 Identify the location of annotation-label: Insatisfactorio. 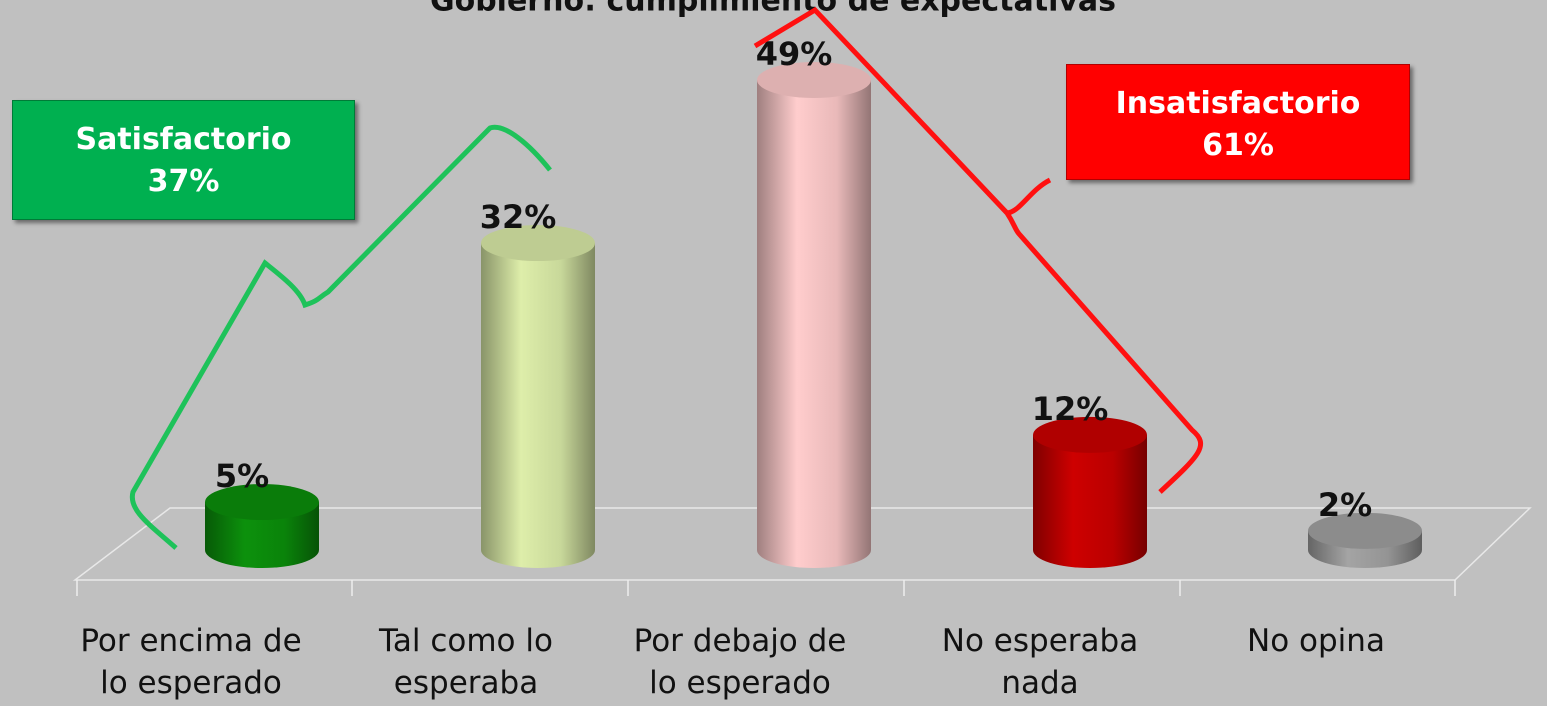
(1238, 103).